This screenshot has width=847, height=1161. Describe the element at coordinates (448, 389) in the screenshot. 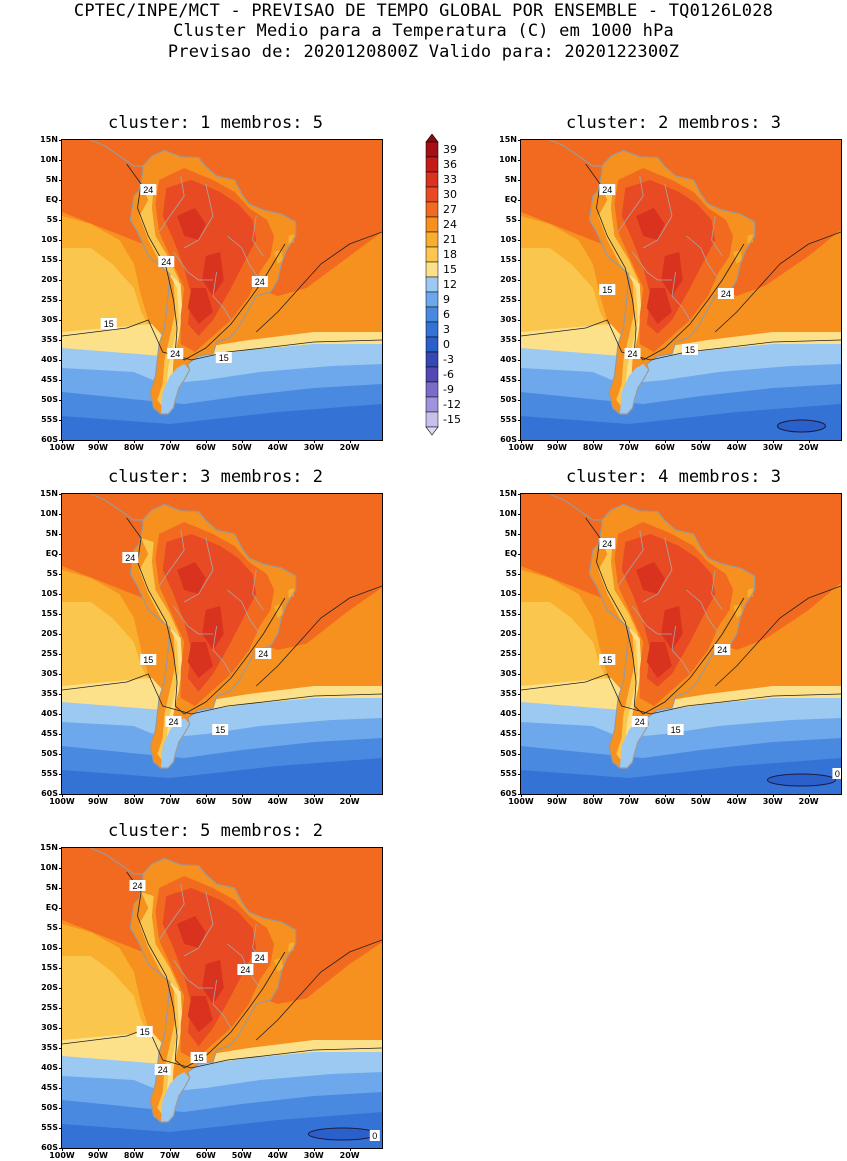

I see `colorbar-label: -9` at that location.